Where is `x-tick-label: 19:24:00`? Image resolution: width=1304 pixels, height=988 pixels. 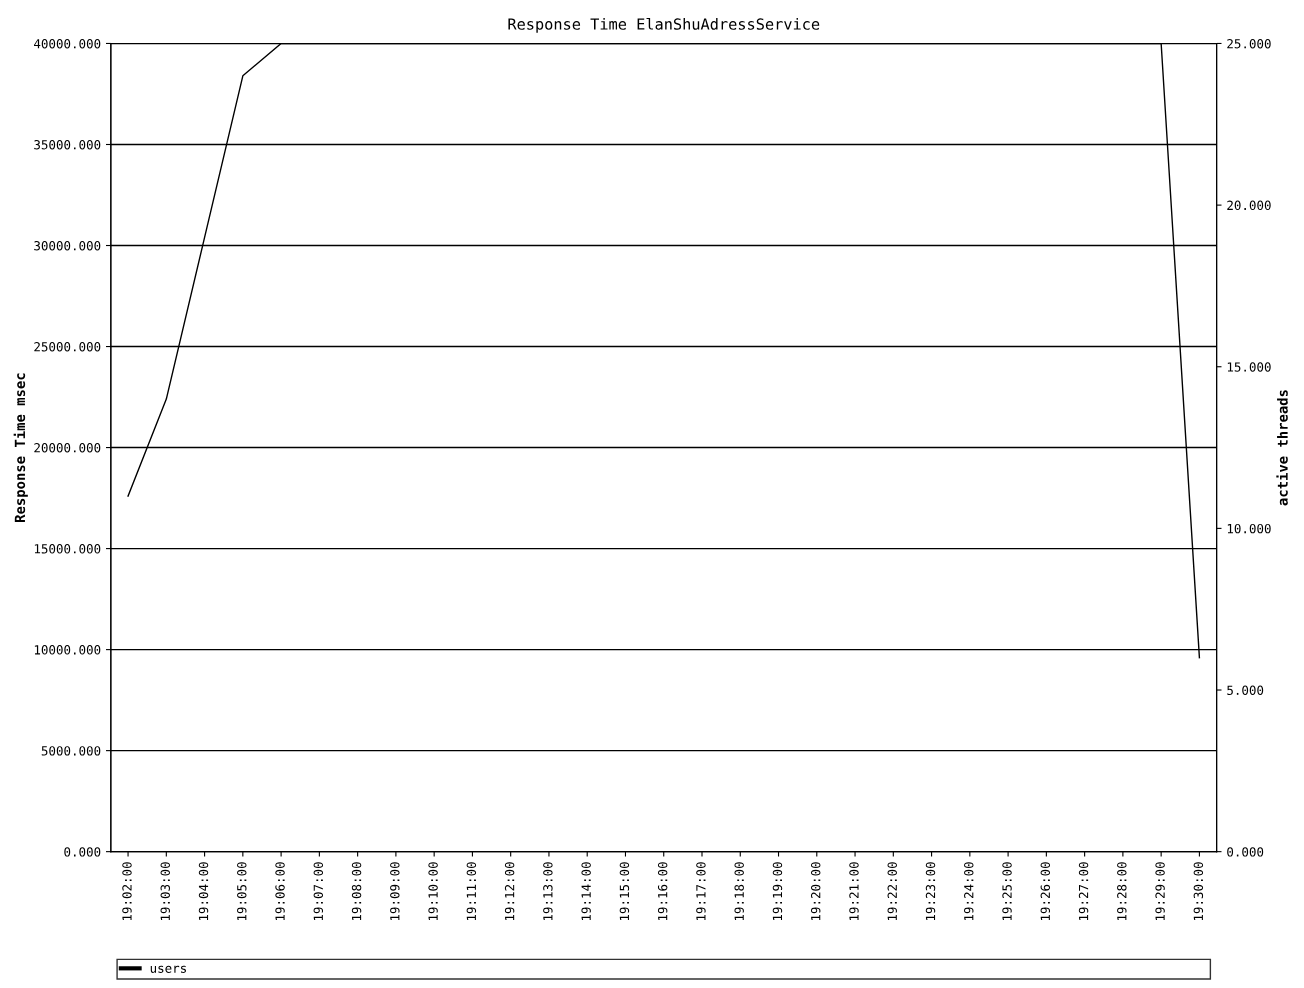
x-tick-label: 19:24:00 is located at coordinates (969, 891).